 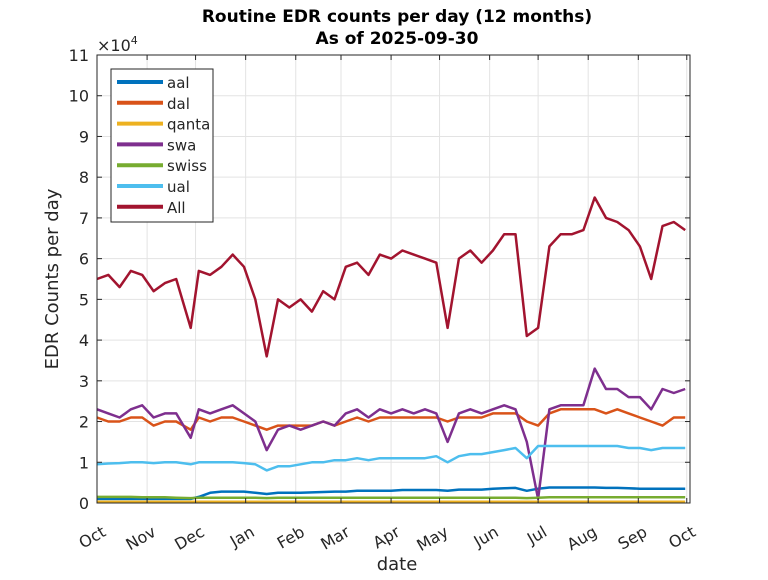 I want to click on y-tick-label: 0, so click(x=84, y=503).